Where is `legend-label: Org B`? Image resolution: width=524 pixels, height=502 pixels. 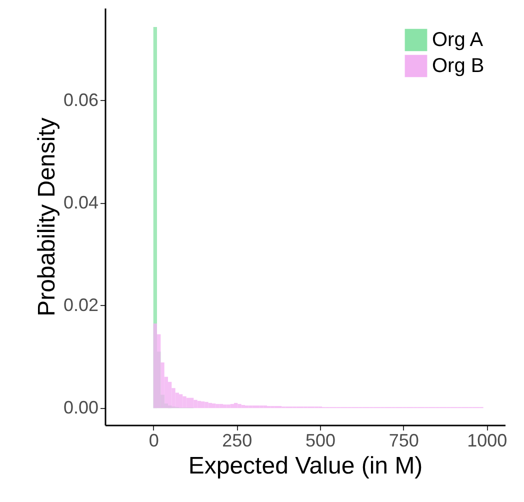
legend-label: Org B is located at coordinates (458, 66).